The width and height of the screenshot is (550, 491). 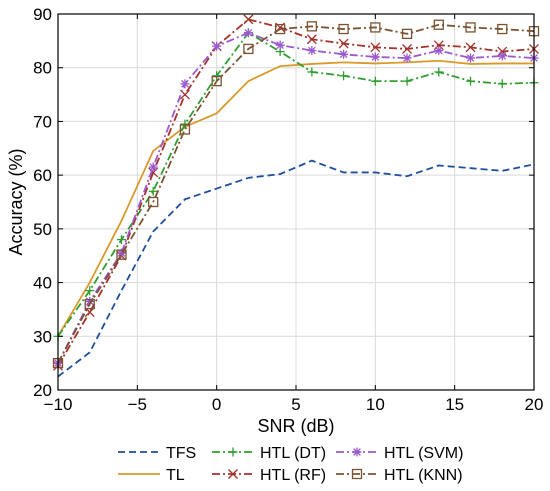 What do you see at coordinates (423, 453) in the screenshot?
I see `legend-label: HTL (SVM)` at bounding box center [423, 453].